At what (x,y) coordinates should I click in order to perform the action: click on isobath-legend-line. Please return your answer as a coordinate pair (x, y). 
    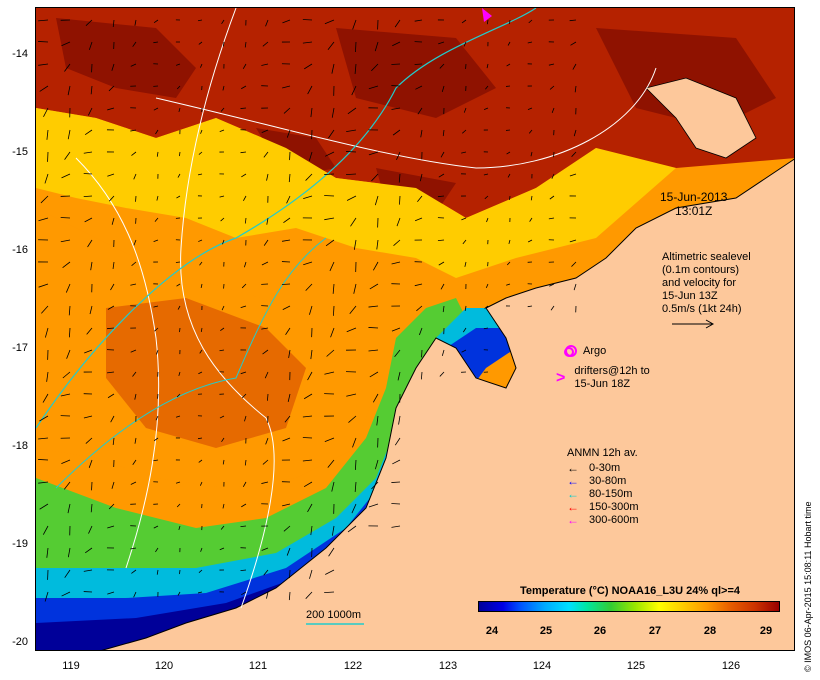
    Looking at the image, I should click on (335, 624).